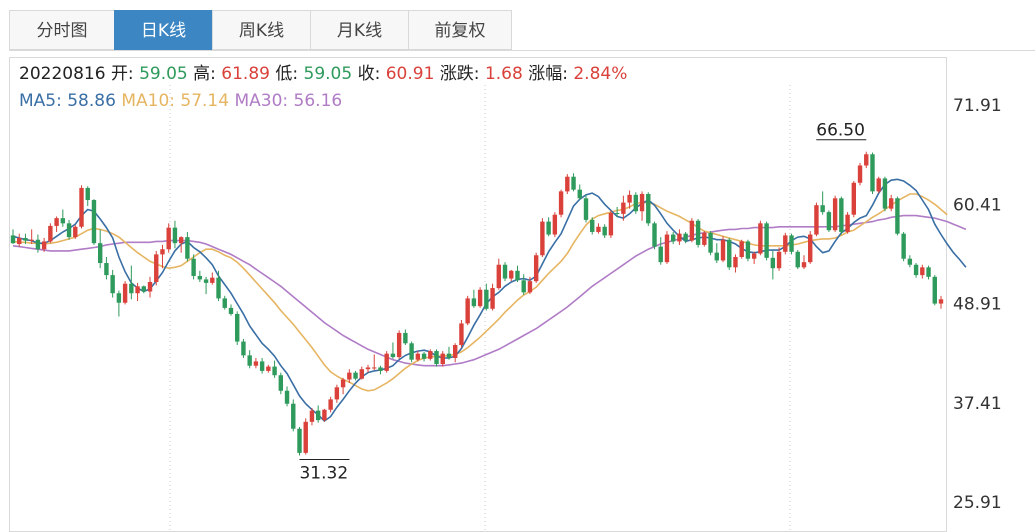 The image size is (1035, 532). What do you see at coordinates (977, 404) in the screenshot?
I see `y-tick-label: 37.41` at bounding box center [977, 404].